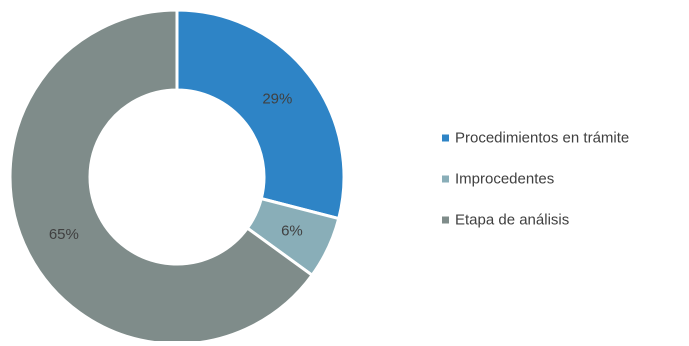 This screenshot has width=689, height=346. Describe the element at coordinates (445, 138) in the screenshot. I see `legend-swatch-procedimientos-en-tramite` at that location.